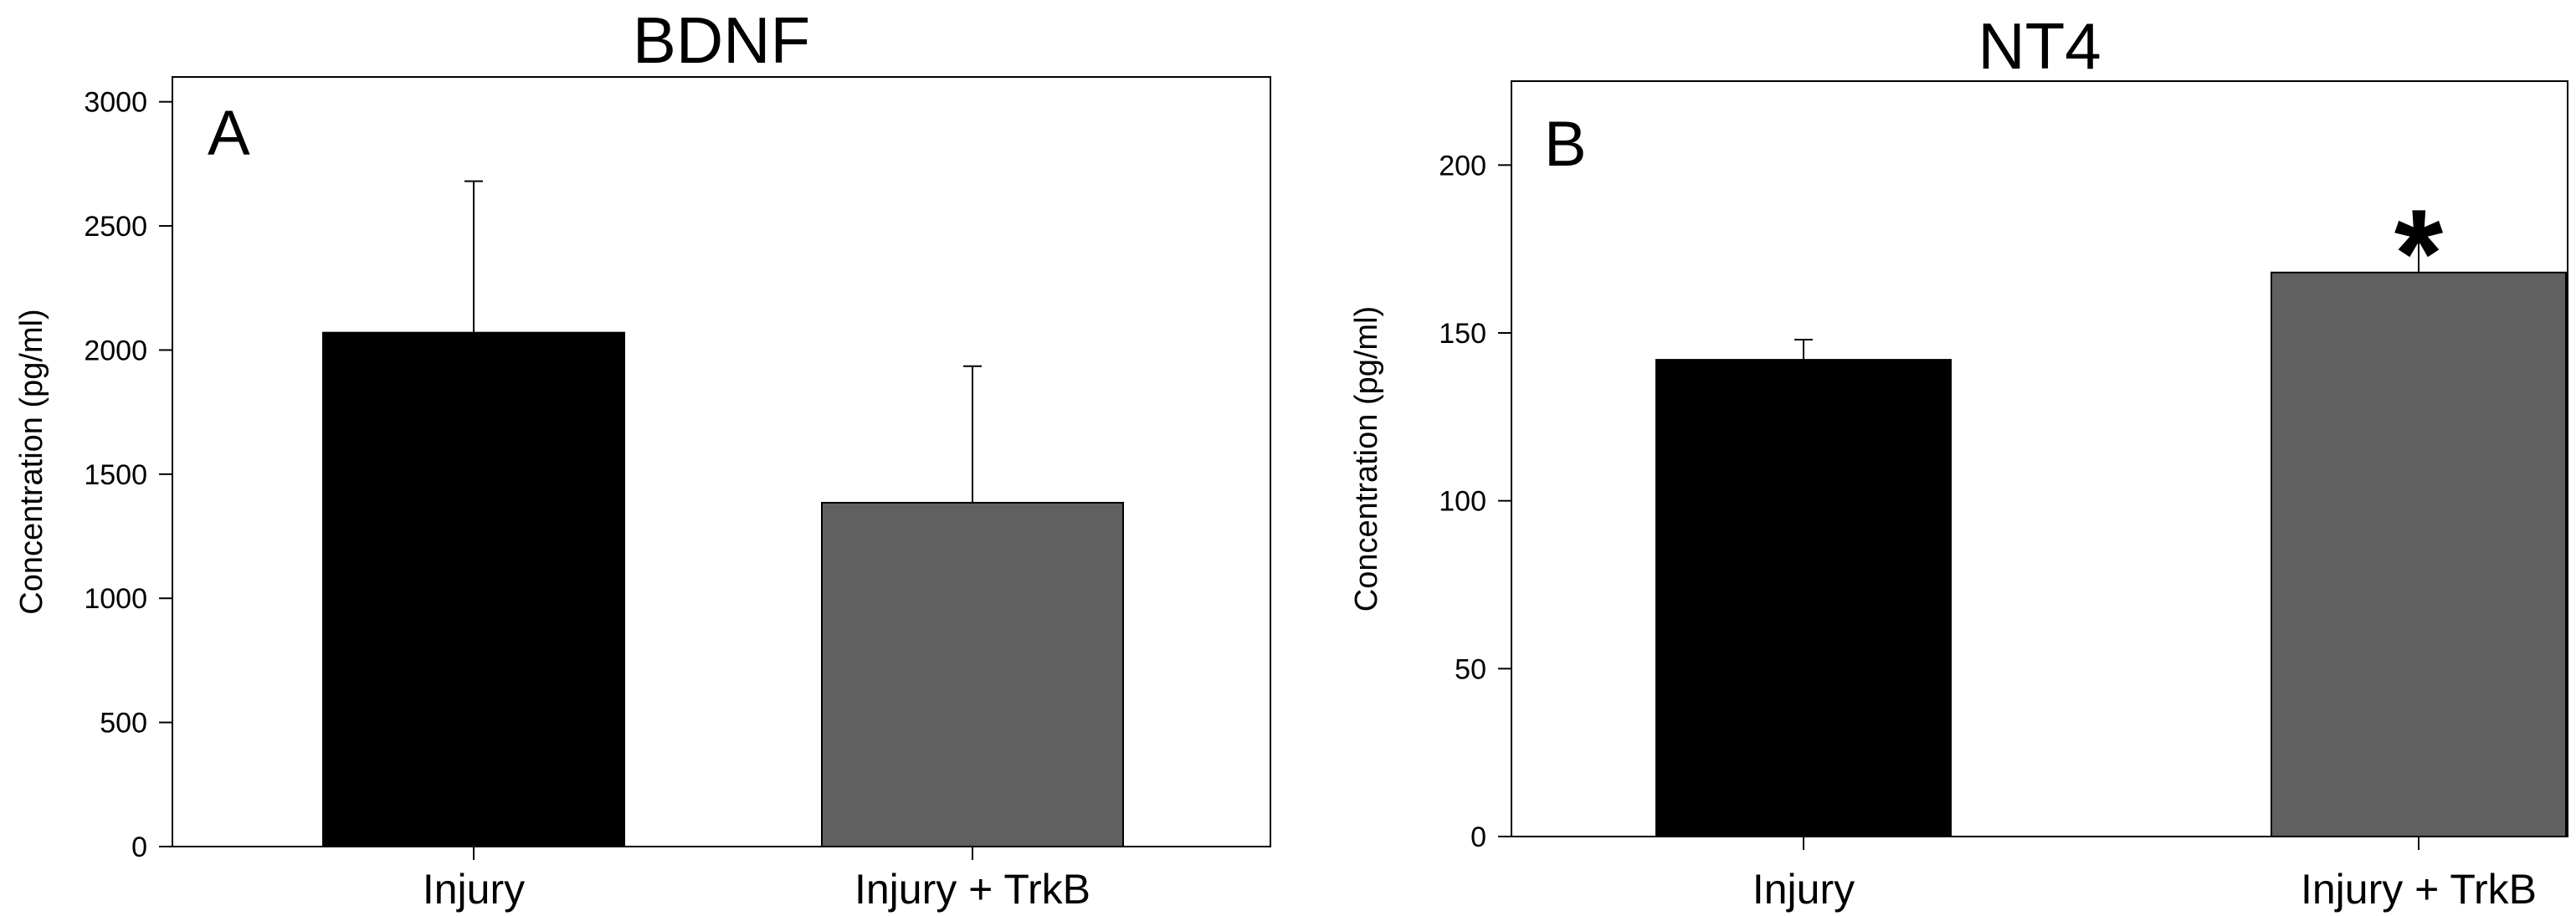 Image resolution: width=2576 pixels, height=916 pixels. Describe the element at coordinates (115, 227) in the screenshot. I see `y-tick-label: 2500` at that location.